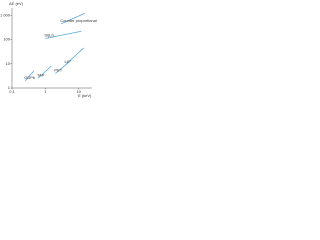  Describe the element at coordinates (8, 63) in the screenshot. I see `y-tick-label: 10` at that location.